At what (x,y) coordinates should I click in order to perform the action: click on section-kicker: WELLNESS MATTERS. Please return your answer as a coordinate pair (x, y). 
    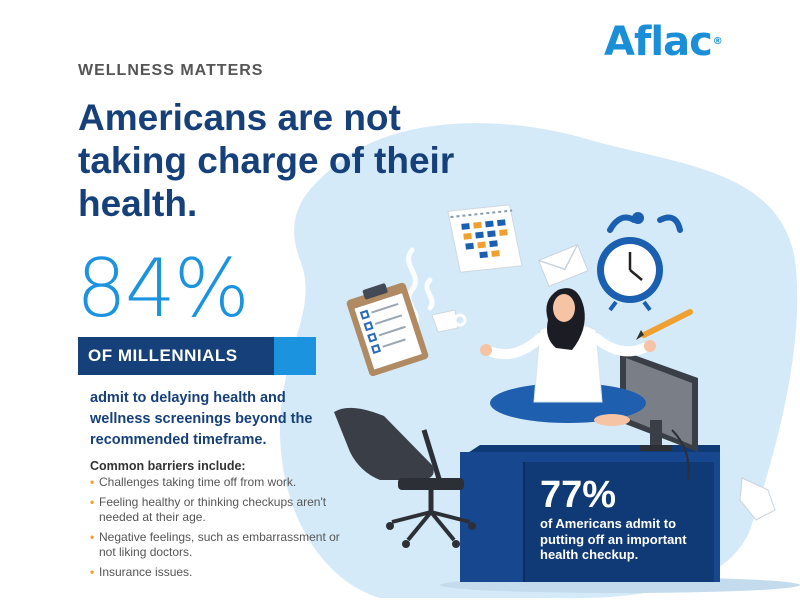
    Looking at the image, I should click on (171, 70).